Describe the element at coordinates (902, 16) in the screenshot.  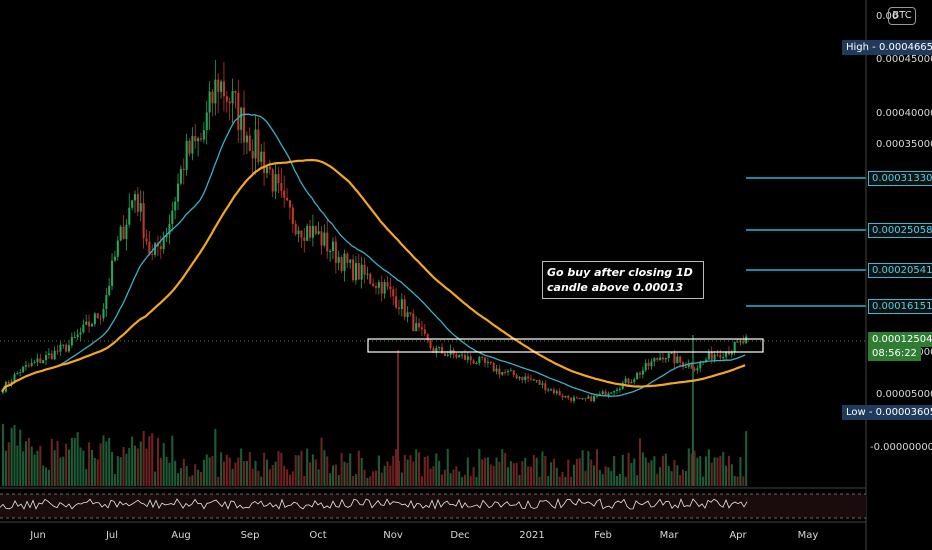
I see `currency-badge: BTC` at that location.